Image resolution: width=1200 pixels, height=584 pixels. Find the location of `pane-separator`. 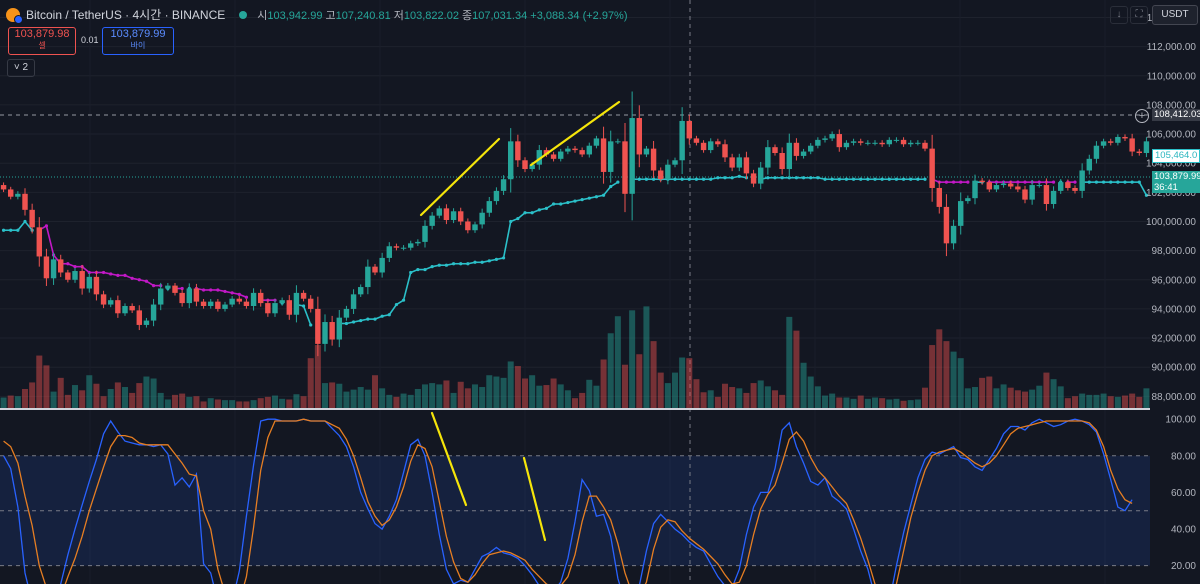

pane-separator is located at coordinates (575, 409).